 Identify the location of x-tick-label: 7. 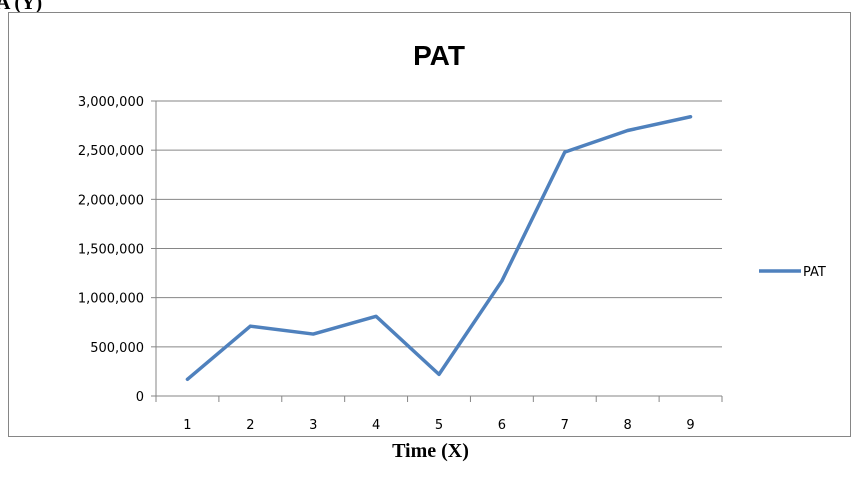
(565, 425).